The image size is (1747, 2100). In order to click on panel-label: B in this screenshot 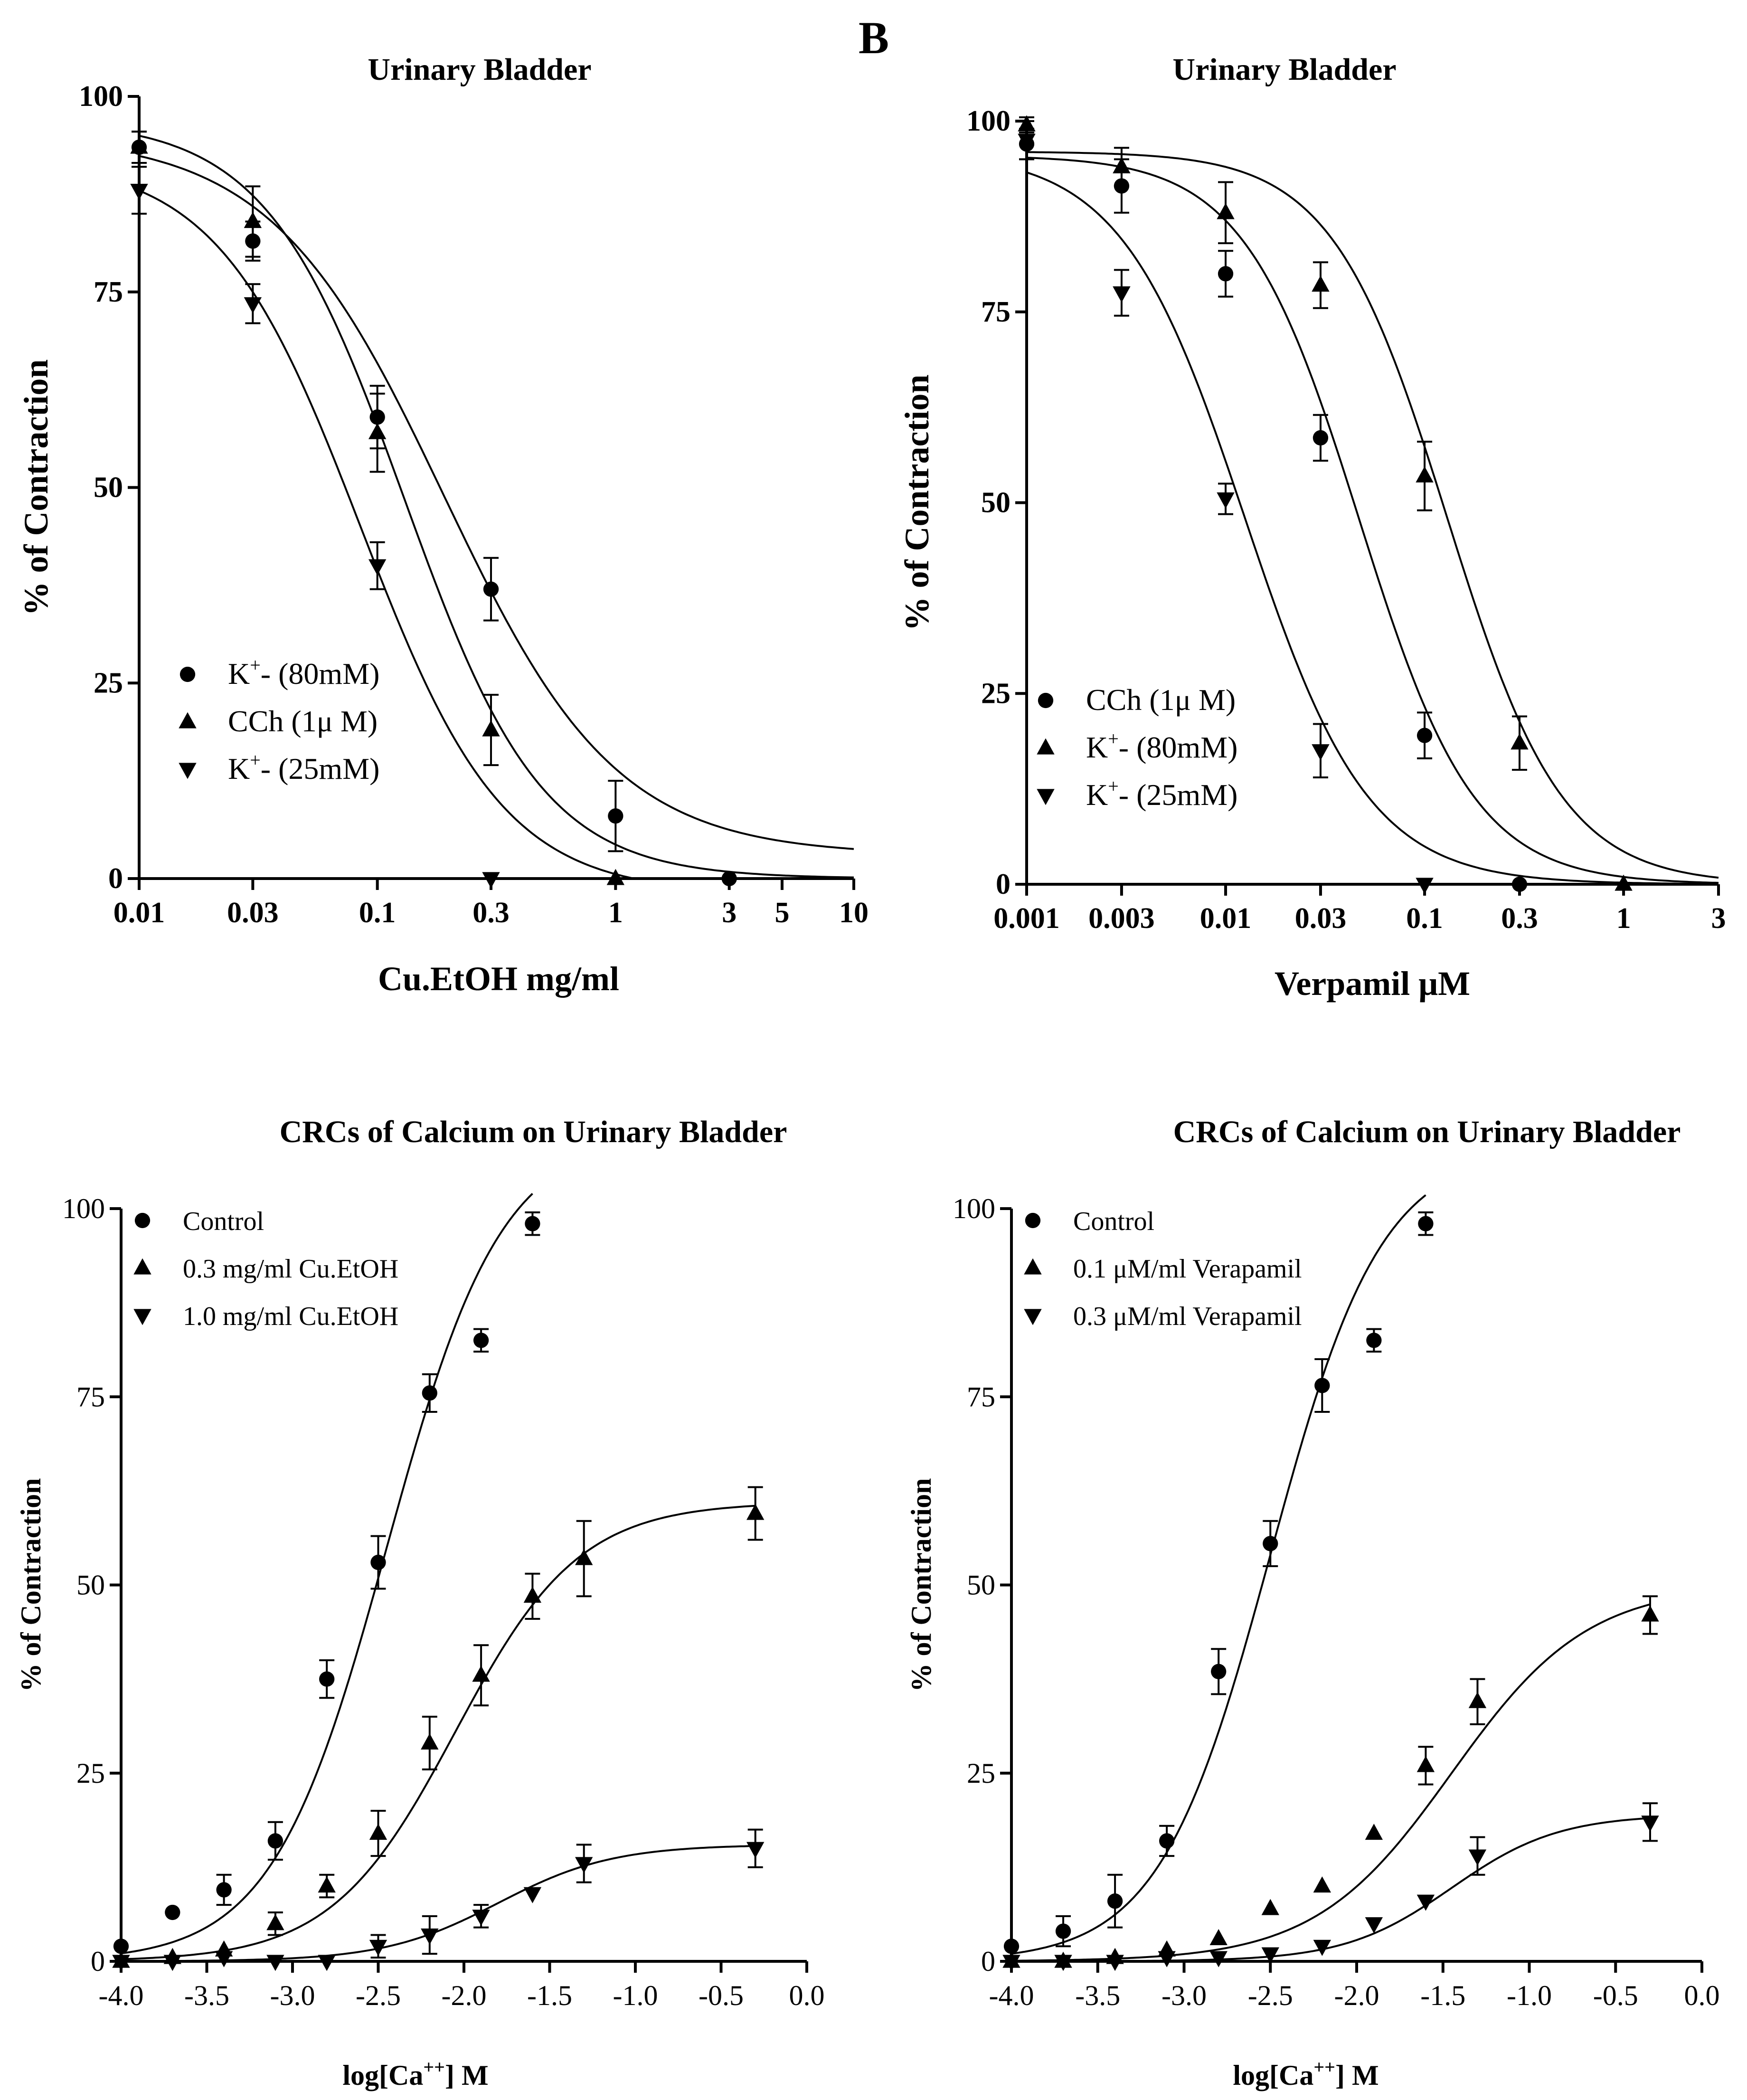, I will do `click(874, 38)`.